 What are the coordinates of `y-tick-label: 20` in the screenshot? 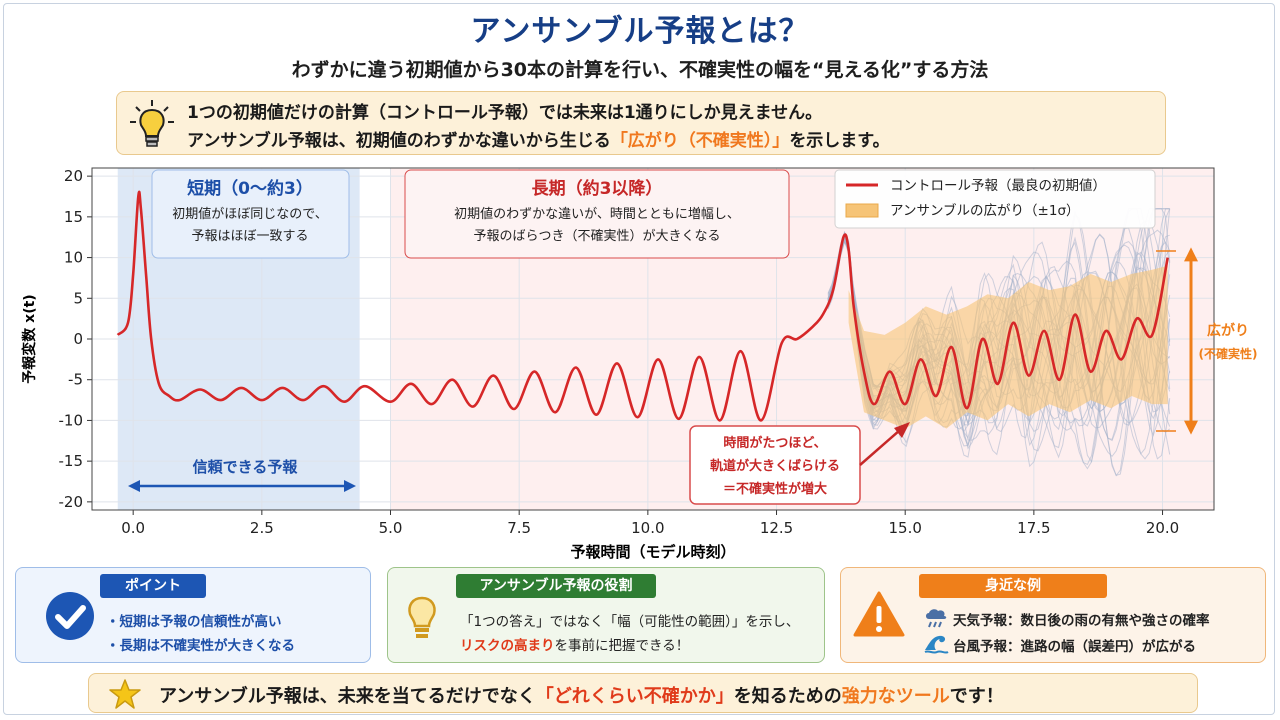 It's located at (73, 176).